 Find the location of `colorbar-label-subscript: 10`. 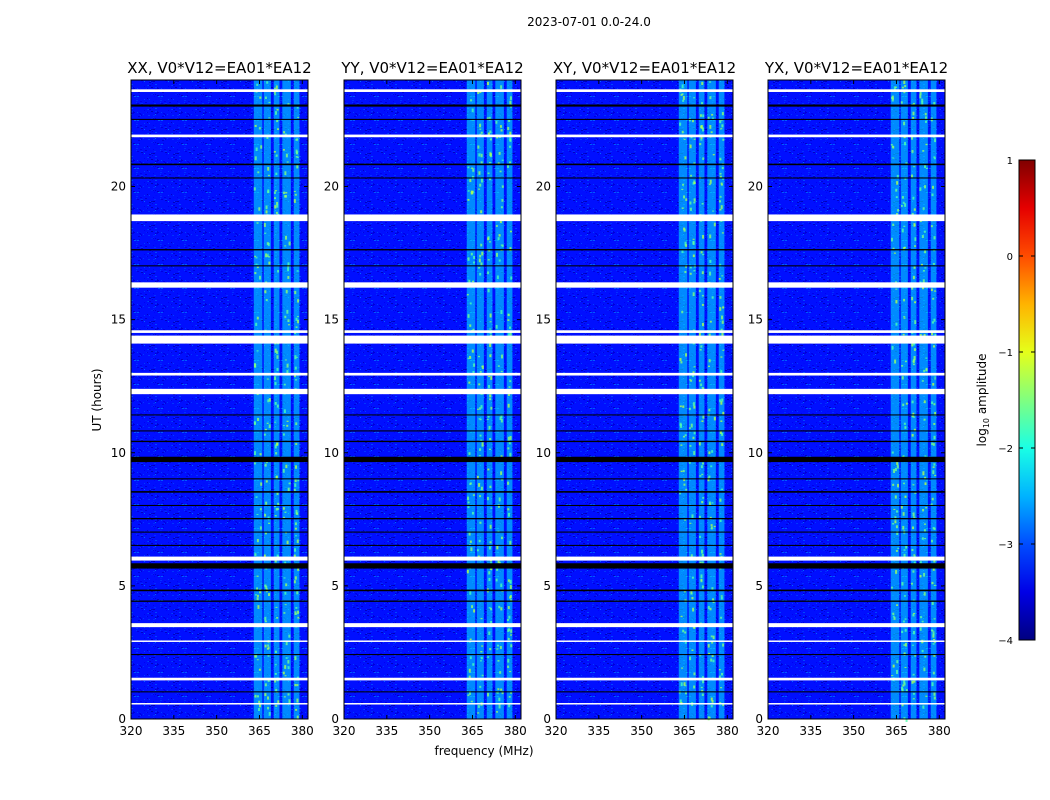

colorbar-label-subscript: 10 is located at coordinates (986, 423).